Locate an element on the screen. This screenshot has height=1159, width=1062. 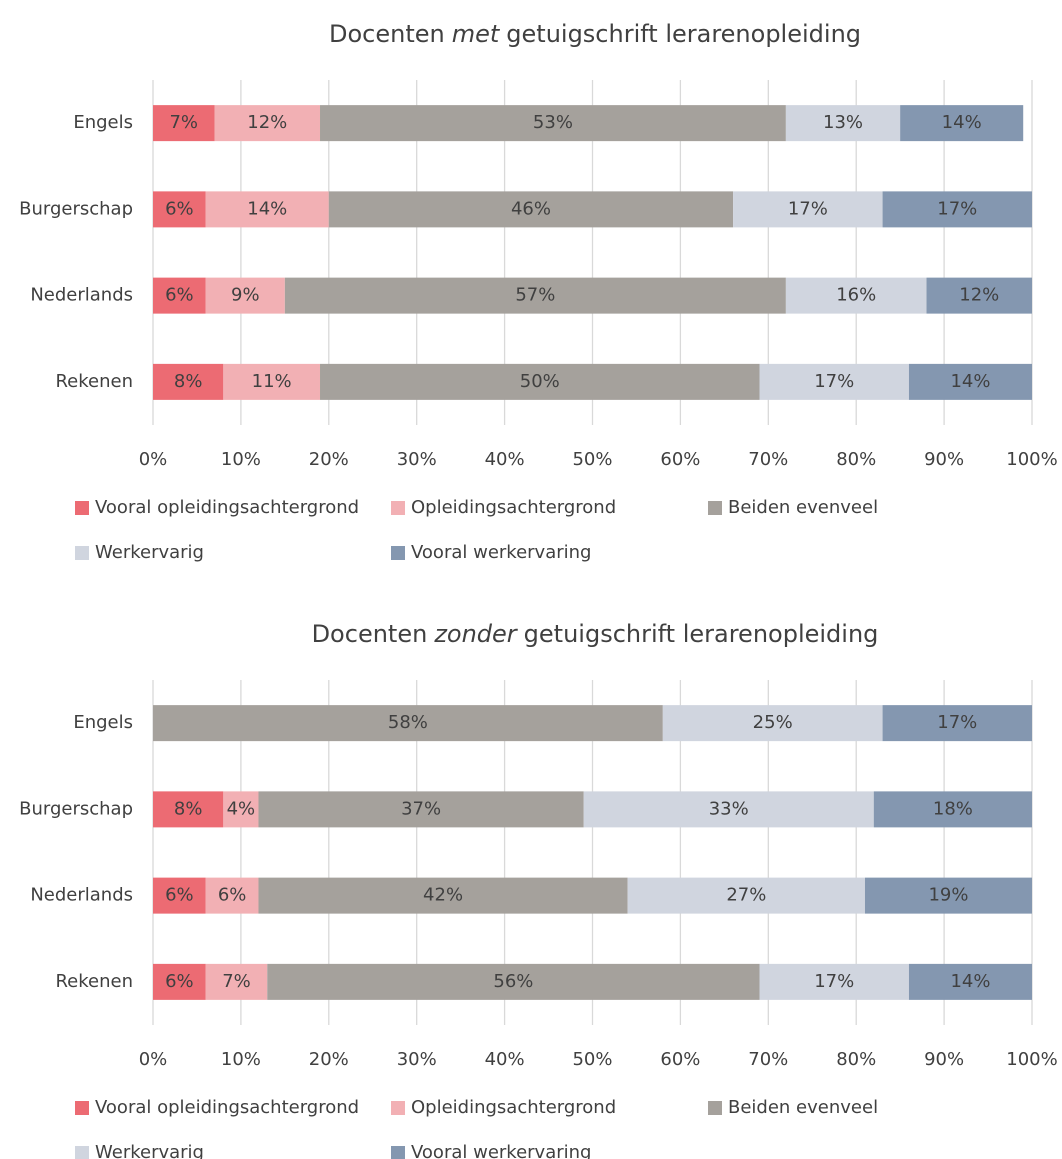
data-label: 50% is located at coordinates (540, 381).